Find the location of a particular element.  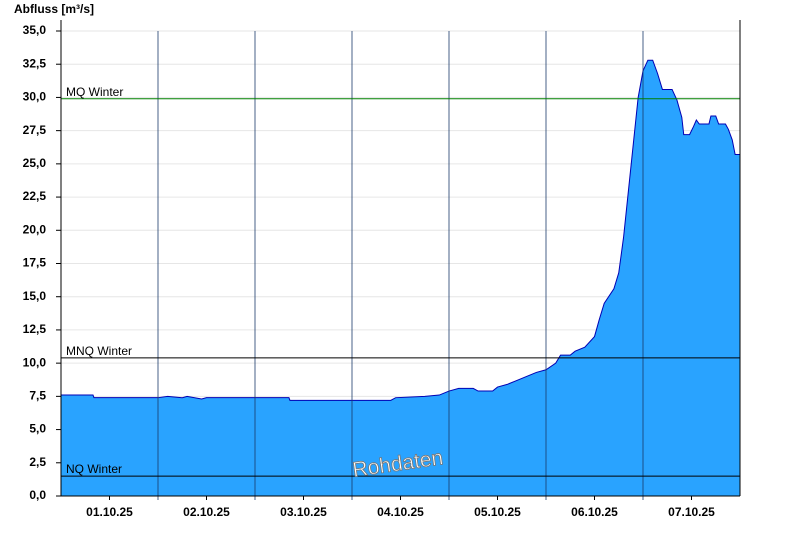

y-tick-label: 7,5 is located at coordinates (37, 396).